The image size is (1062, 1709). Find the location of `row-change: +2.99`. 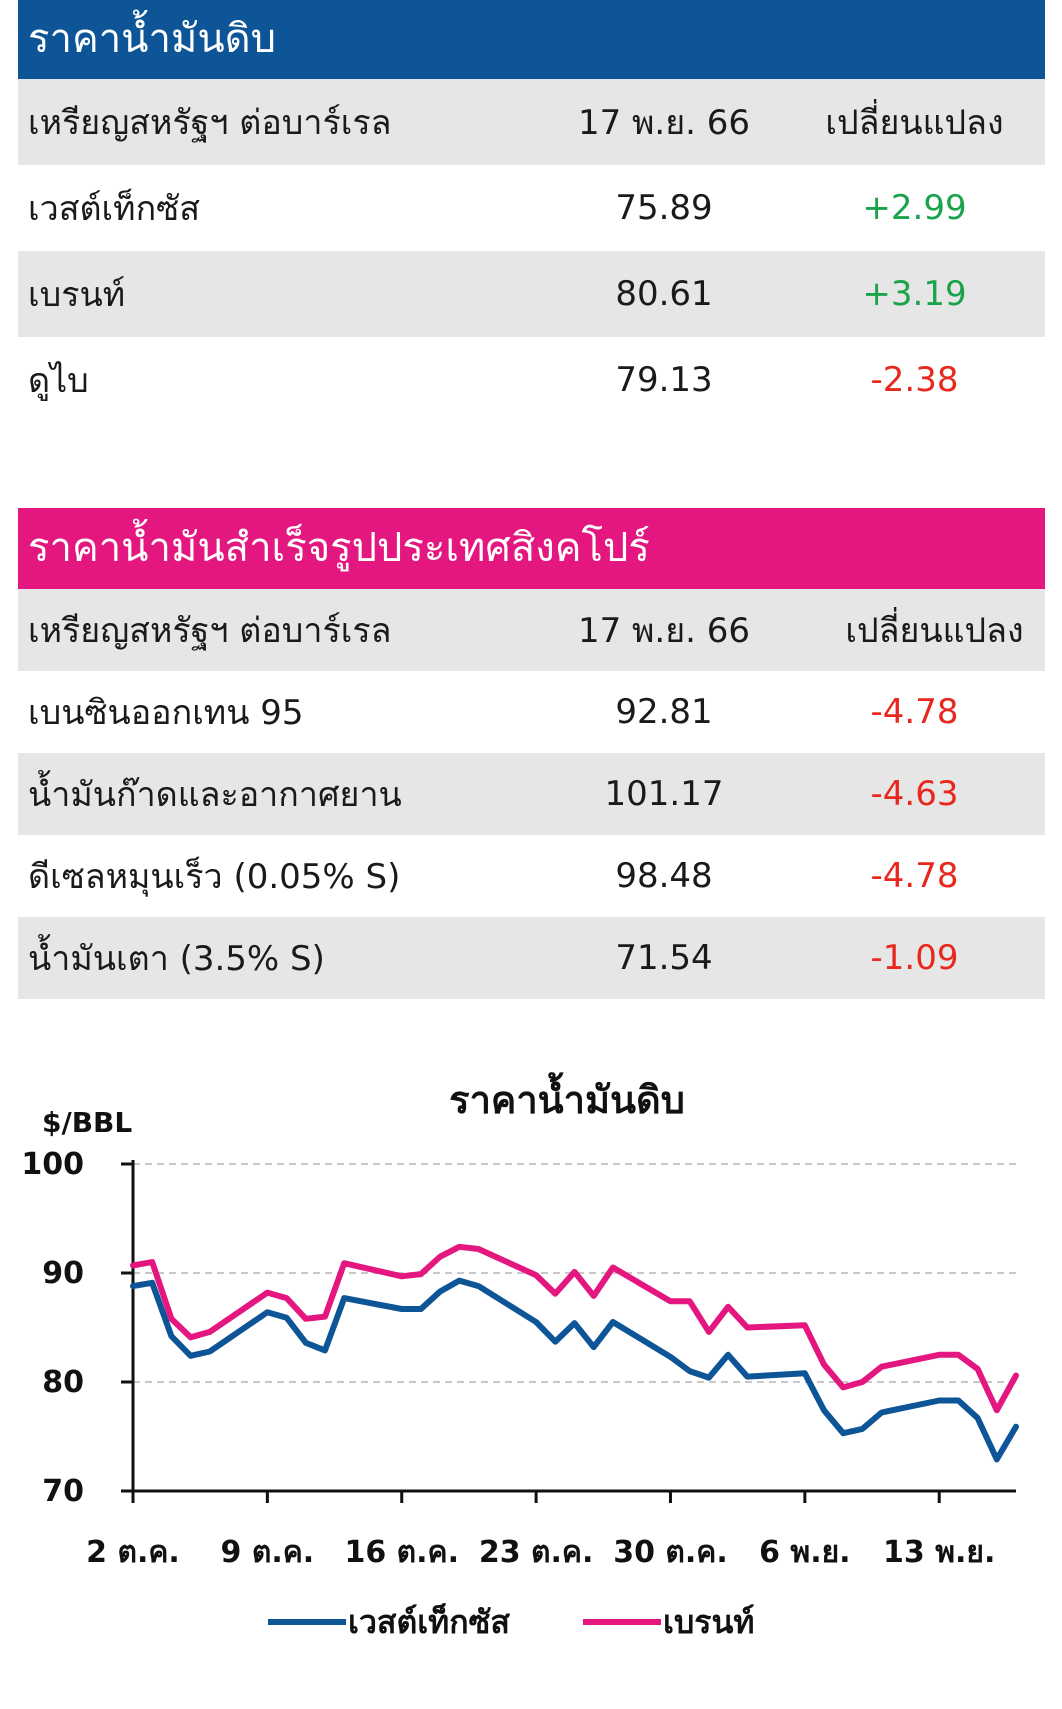

row-change: +2.99 is located at coordinates (914, 208).